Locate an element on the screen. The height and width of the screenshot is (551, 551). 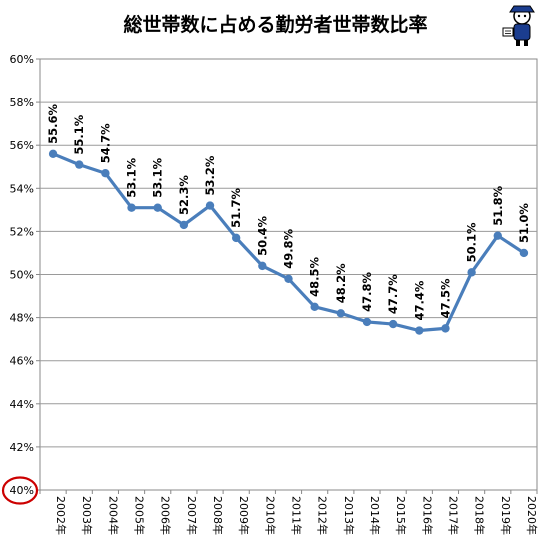
data-label: 48.5% is located at coordinates (315, 276).